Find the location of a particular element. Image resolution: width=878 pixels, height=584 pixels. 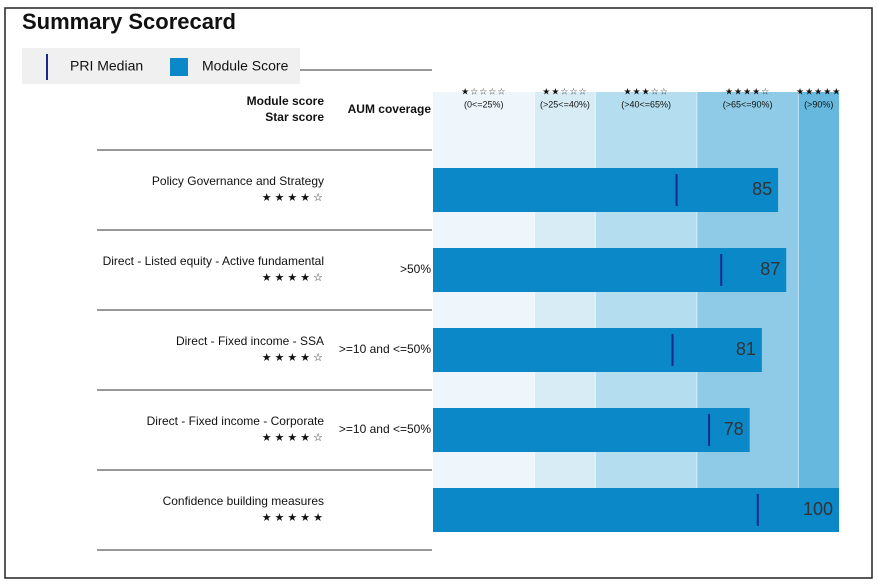

category-label: Confidence building measures is located at coordinates (243, 501).